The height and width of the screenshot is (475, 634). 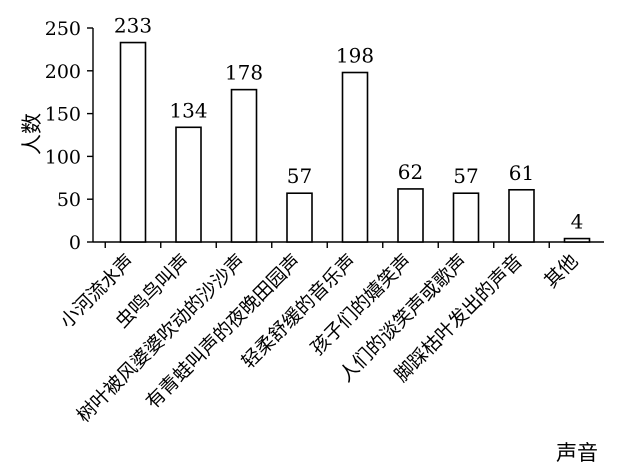 I want to click on value-label: 233, so click(x=133, y=26).